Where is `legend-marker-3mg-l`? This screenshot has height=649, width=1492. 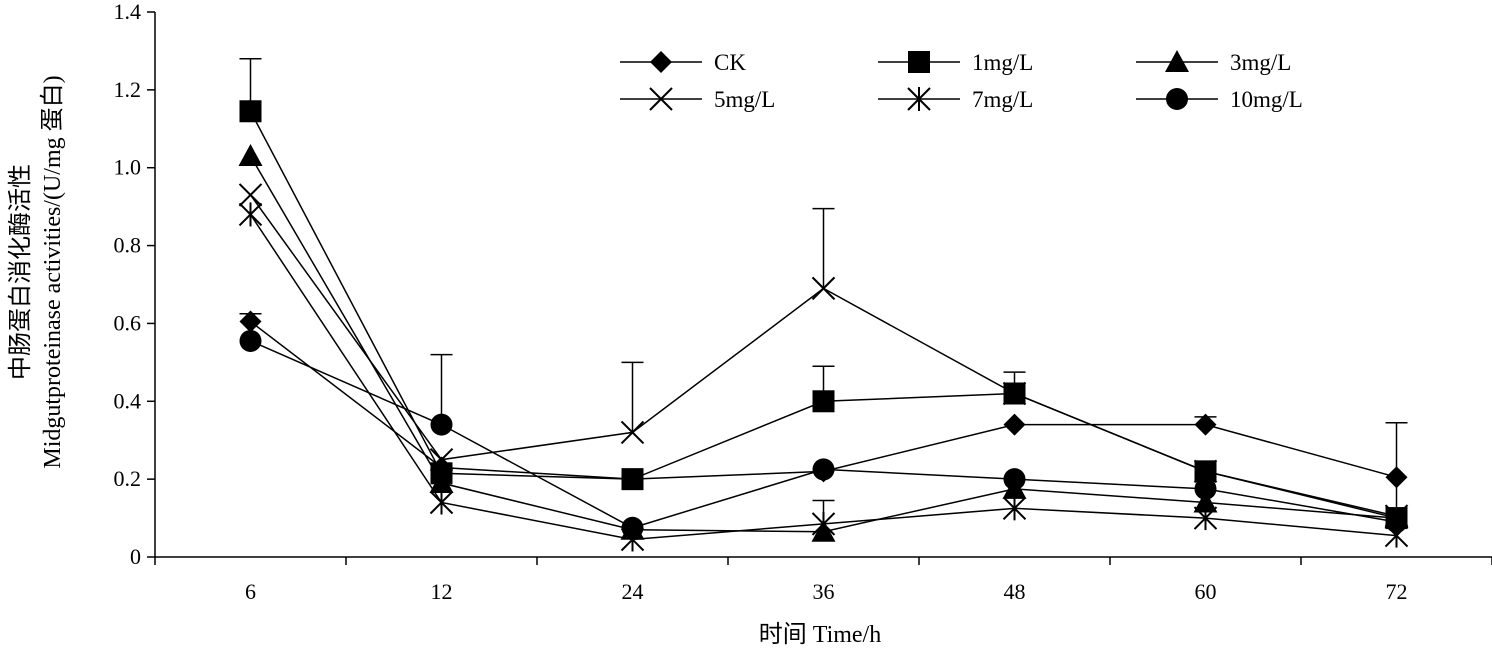 legend-marker-3mg-l is located at coordinates (1177, 61).